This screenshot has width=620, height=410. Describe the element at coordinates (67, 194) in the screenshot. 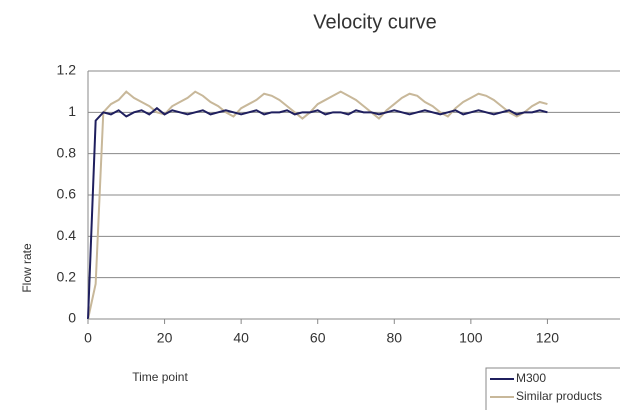

I see `y-tick-label: 0.6` at that location.